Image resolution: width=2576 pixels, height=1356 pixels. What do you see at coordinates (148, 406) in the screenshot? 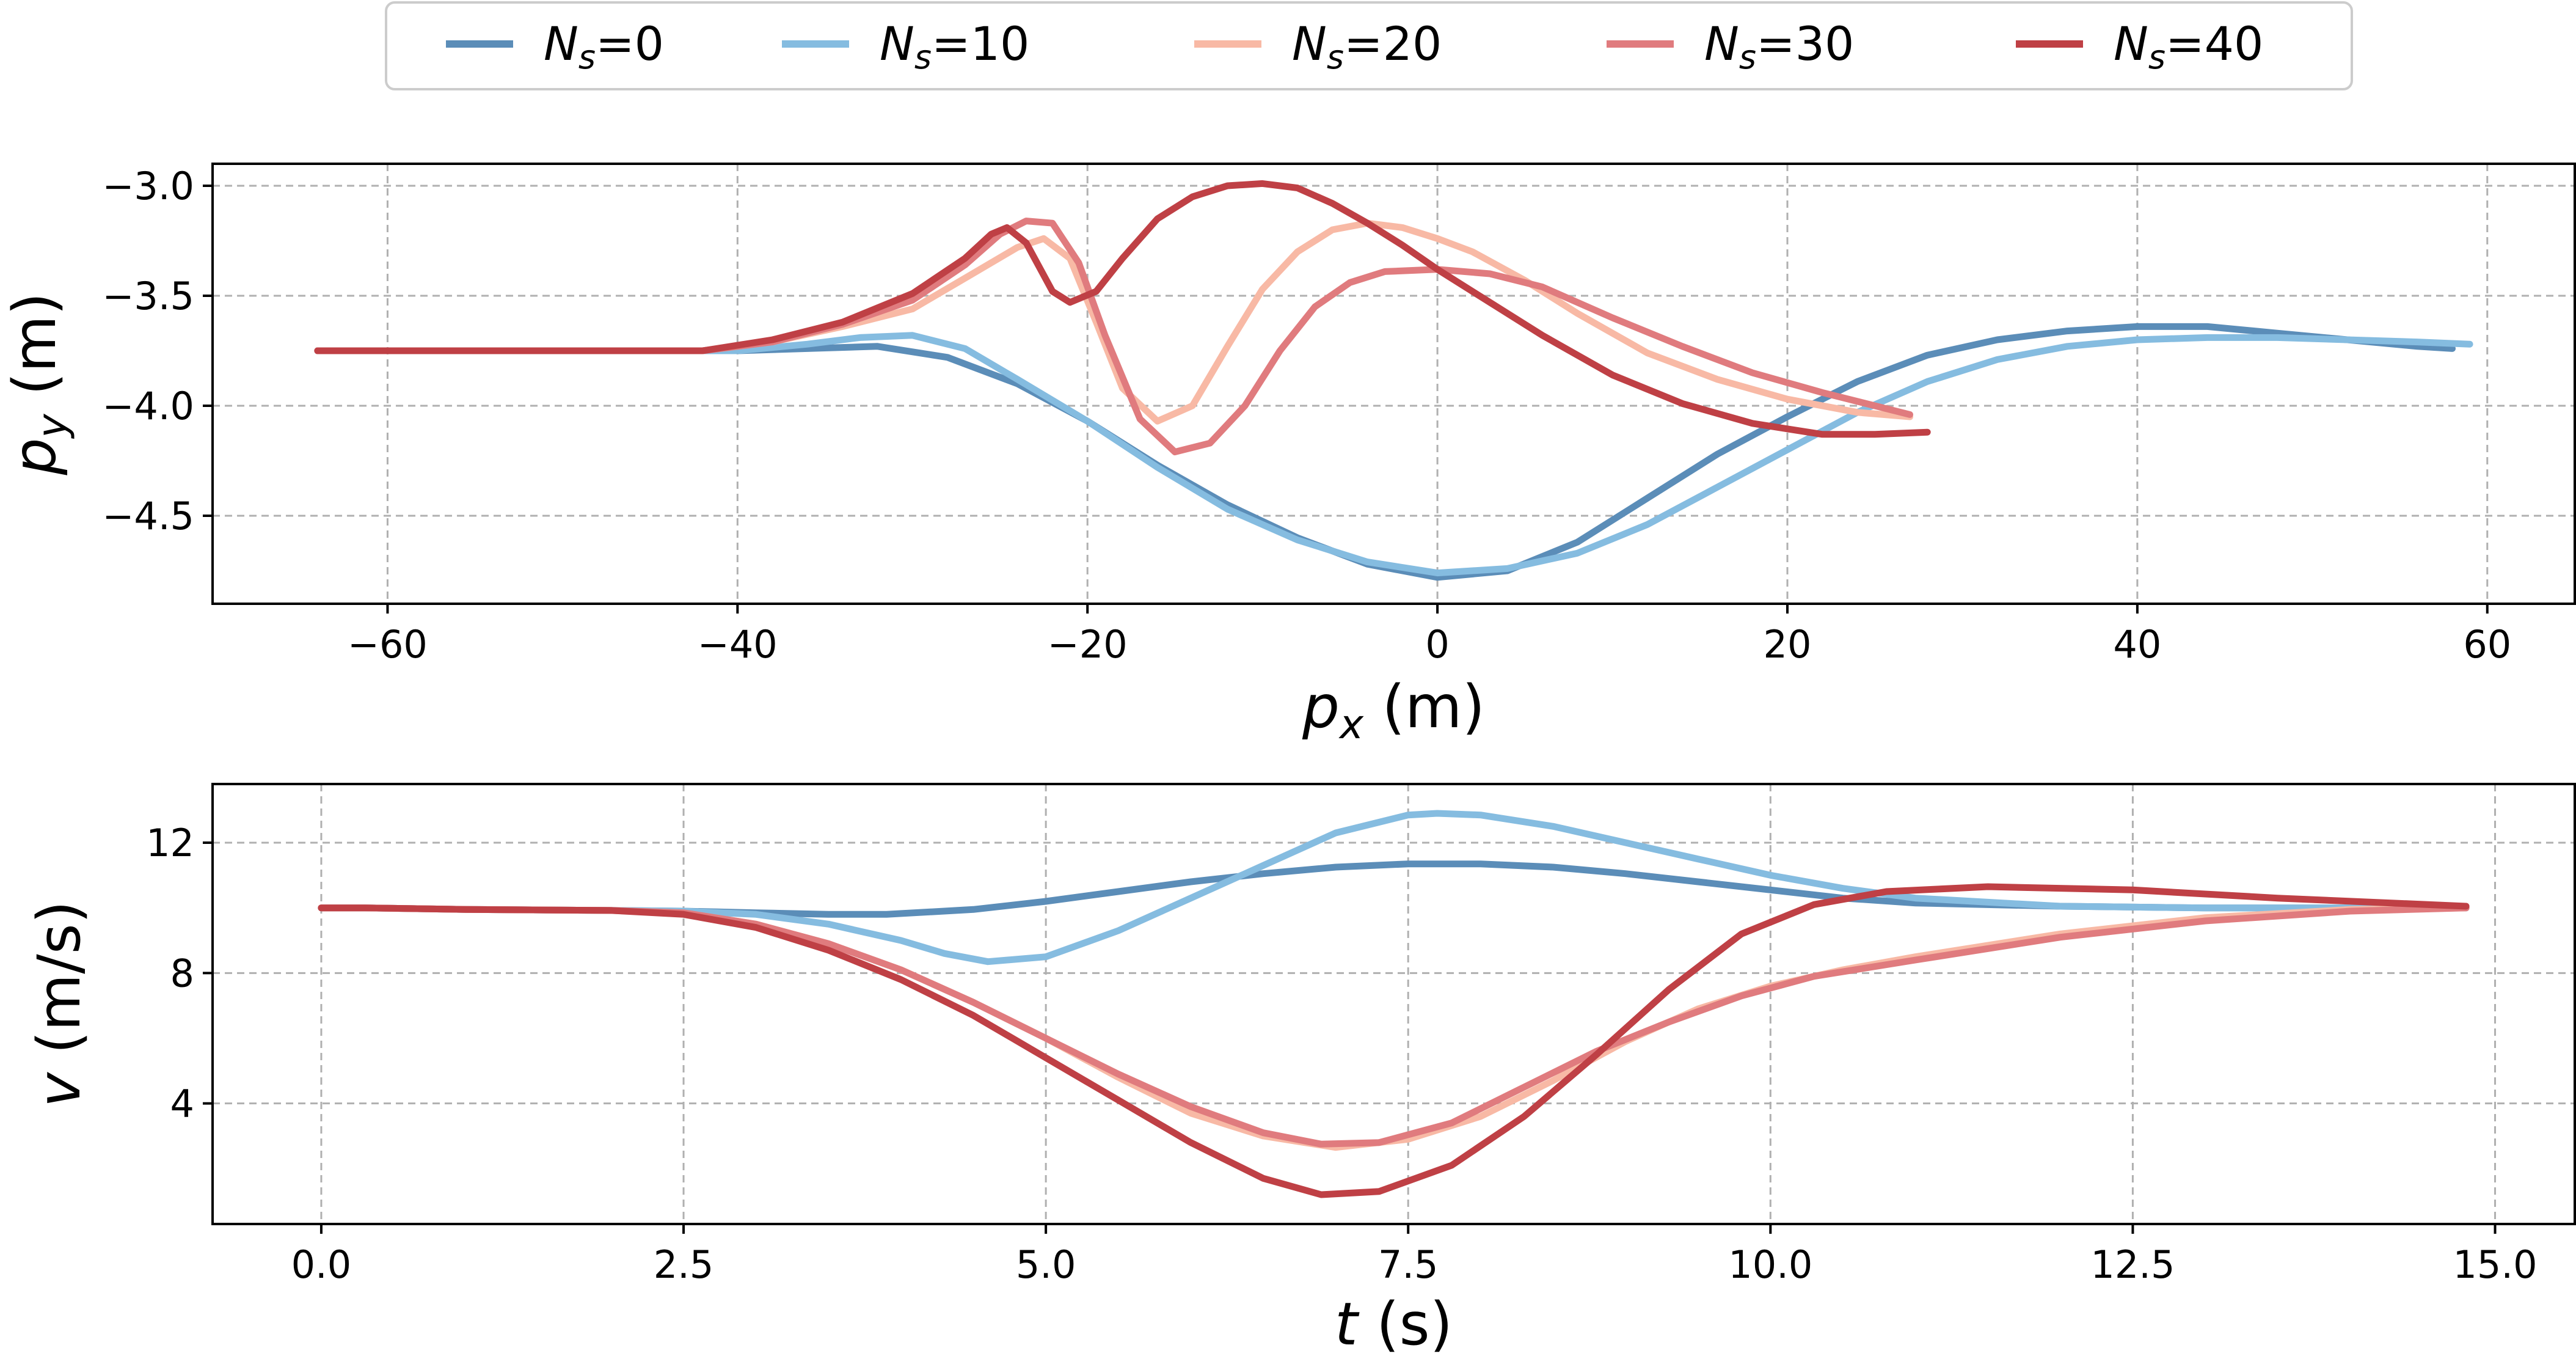
I see `y-tick-label: −4.0` at bounding box center [148, 406].